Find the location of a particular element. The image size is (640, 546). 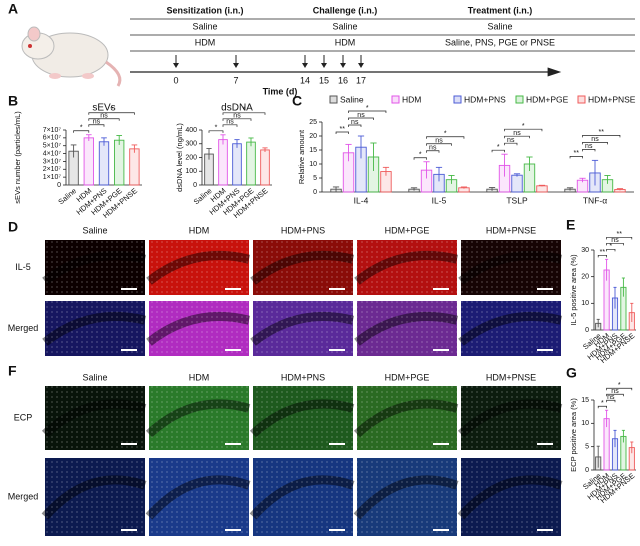

panel-label: E is located at coordinates (570, 225).